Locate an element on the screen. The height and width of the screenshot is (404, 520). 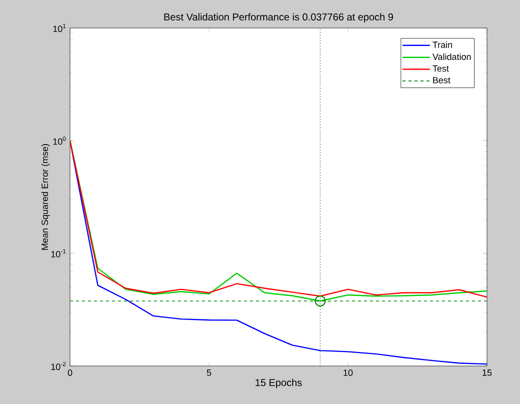
x-tick-label: 5 is located at coordinates (209, 373).